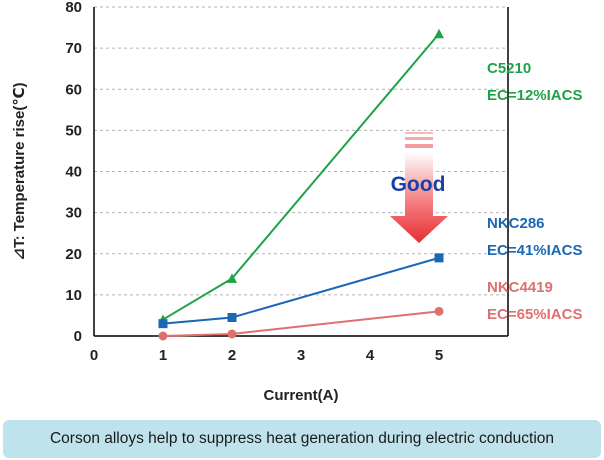 The width and height of the screenshot is (604, 460). I want to click on series-ec-nkc286: EC=41%IACS, so click(534, 250).